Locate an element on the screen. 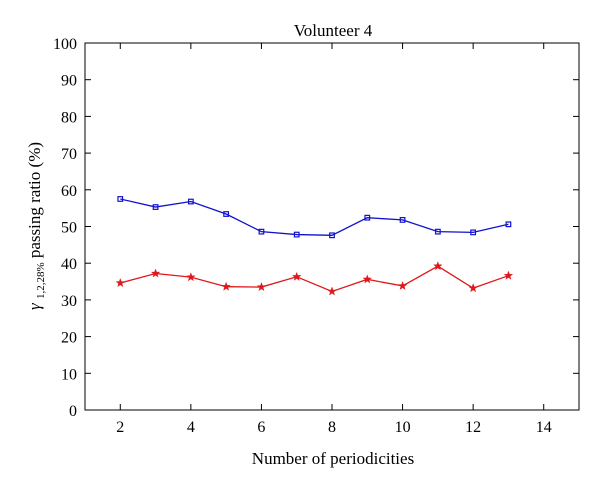 The height and width of the screenshot is (490, 600). y-axis-label-text: passing ratio (%) is located at coordinates (34, 200).